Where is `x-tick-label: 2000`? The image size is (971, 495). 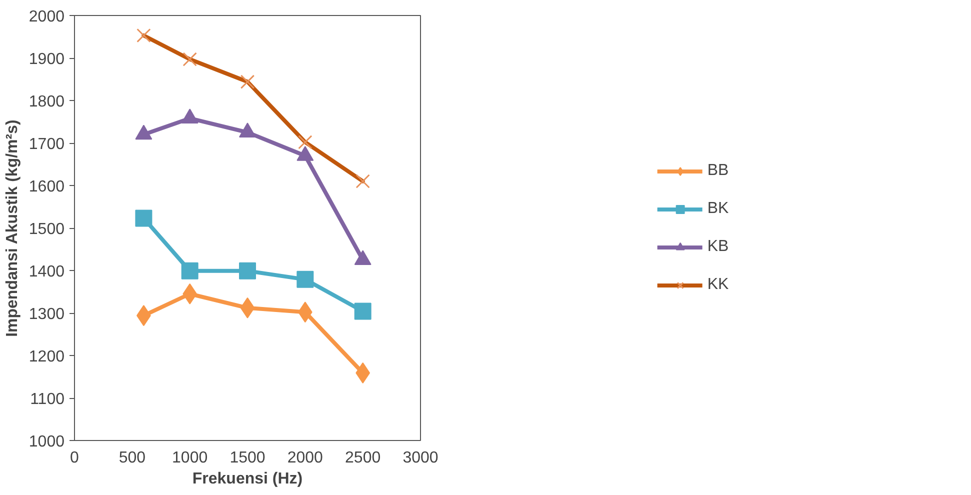
x-tick-label: 2000 is located at coordinates (305, 458).